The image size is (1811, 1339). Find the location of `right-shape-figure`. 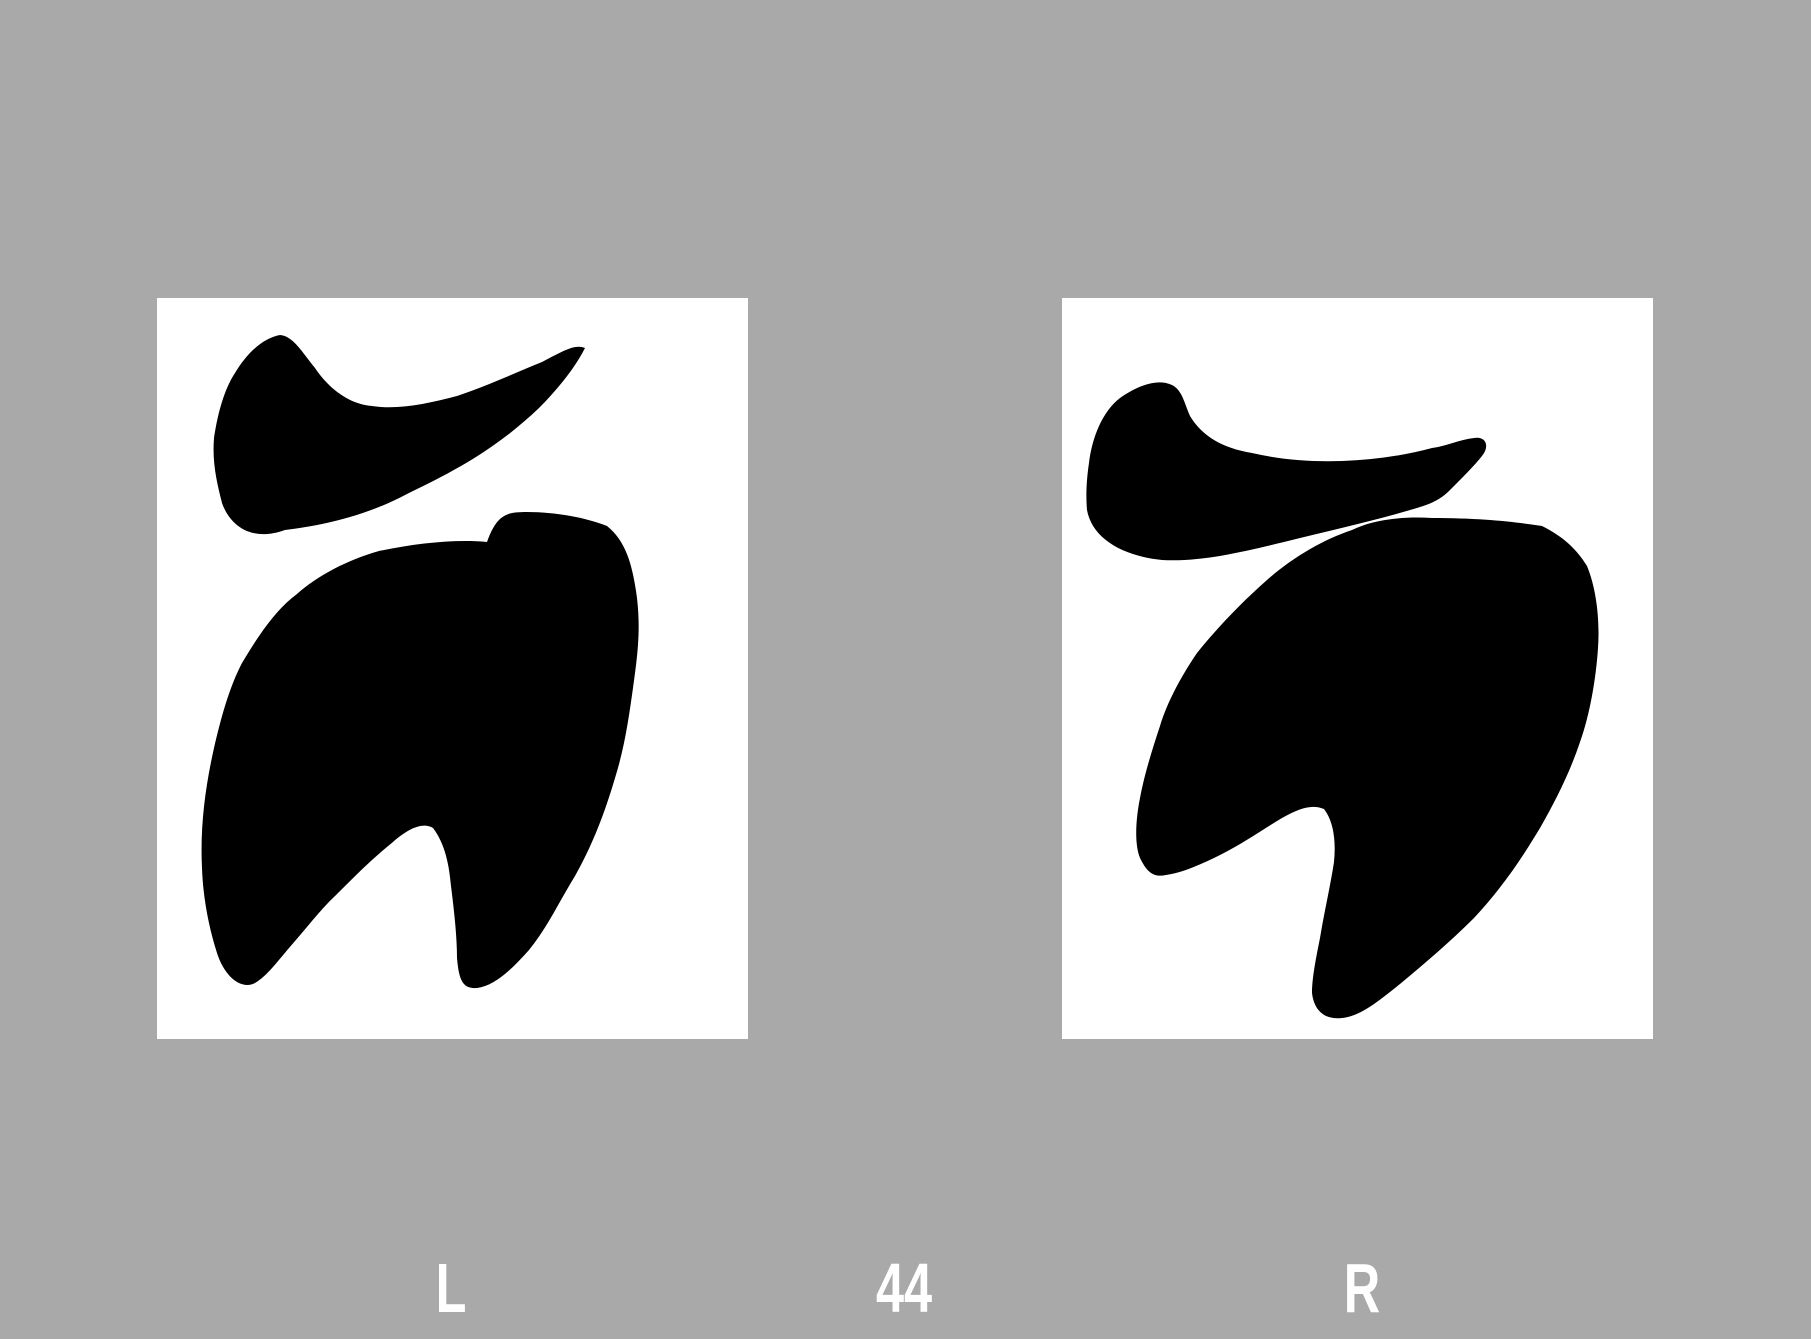

right-shape-figure is located at coordinates (1342, 700).